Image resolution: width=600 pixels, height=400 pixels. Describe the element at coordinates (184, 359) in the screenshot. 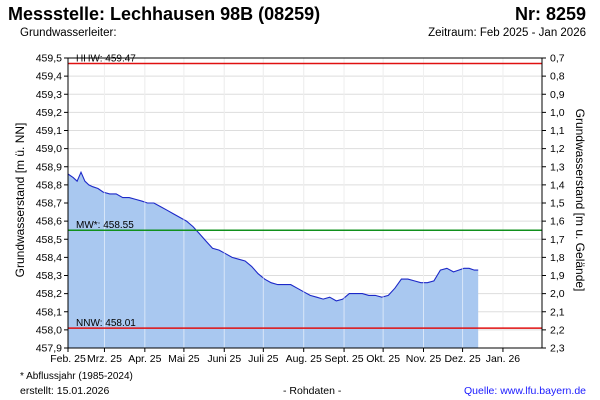

I see `x-tick-label: Mai 25` at that location.